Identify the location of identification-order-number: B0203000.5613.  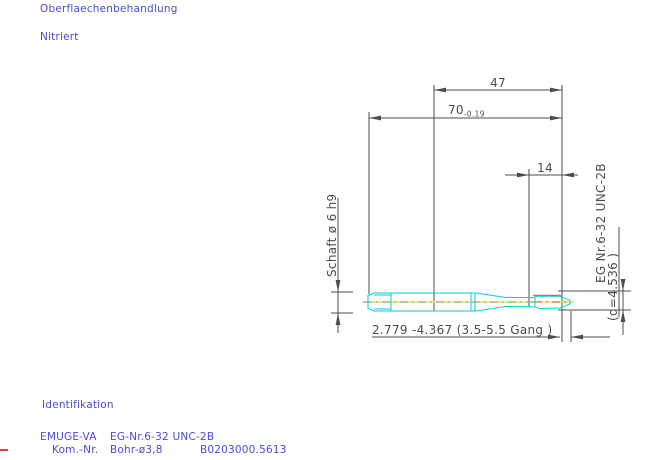
(243, 450).